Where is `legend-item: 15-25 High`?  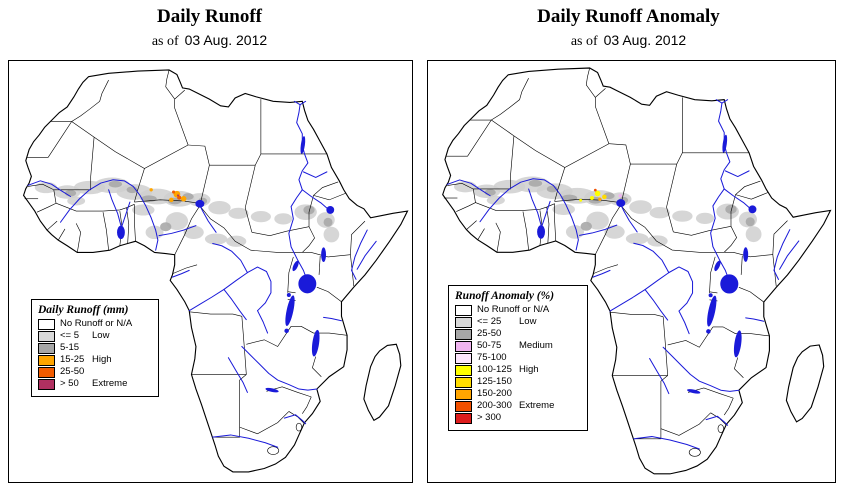
legend-item: 15-25 High is located at coordinates (95, 360).